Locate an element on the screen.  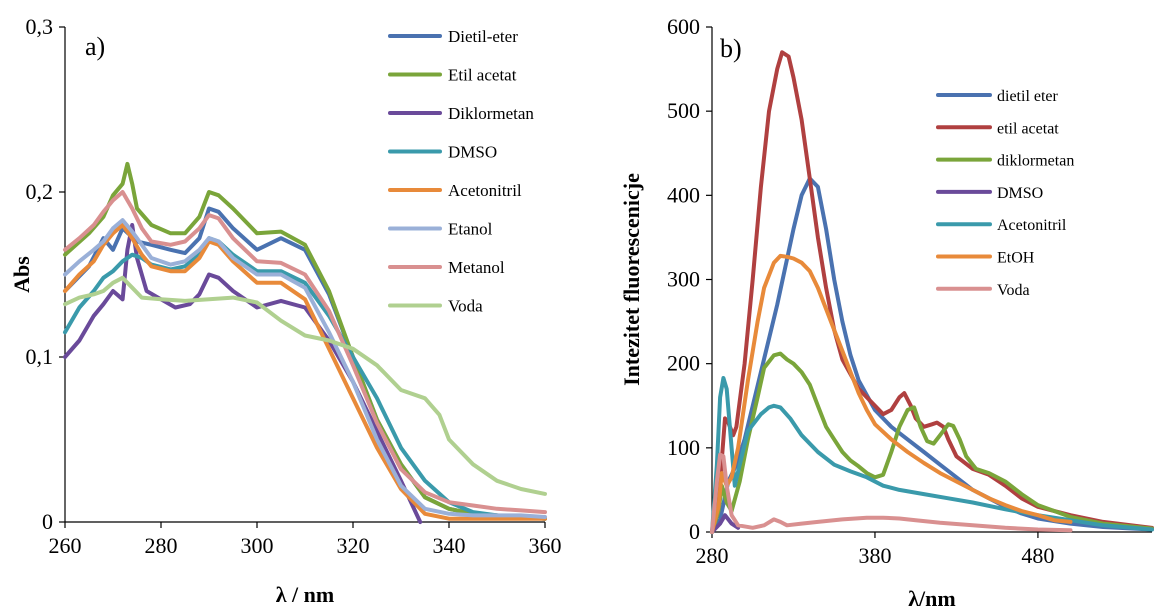
y-tick-label: 300 is located at coordinates (683, 279).